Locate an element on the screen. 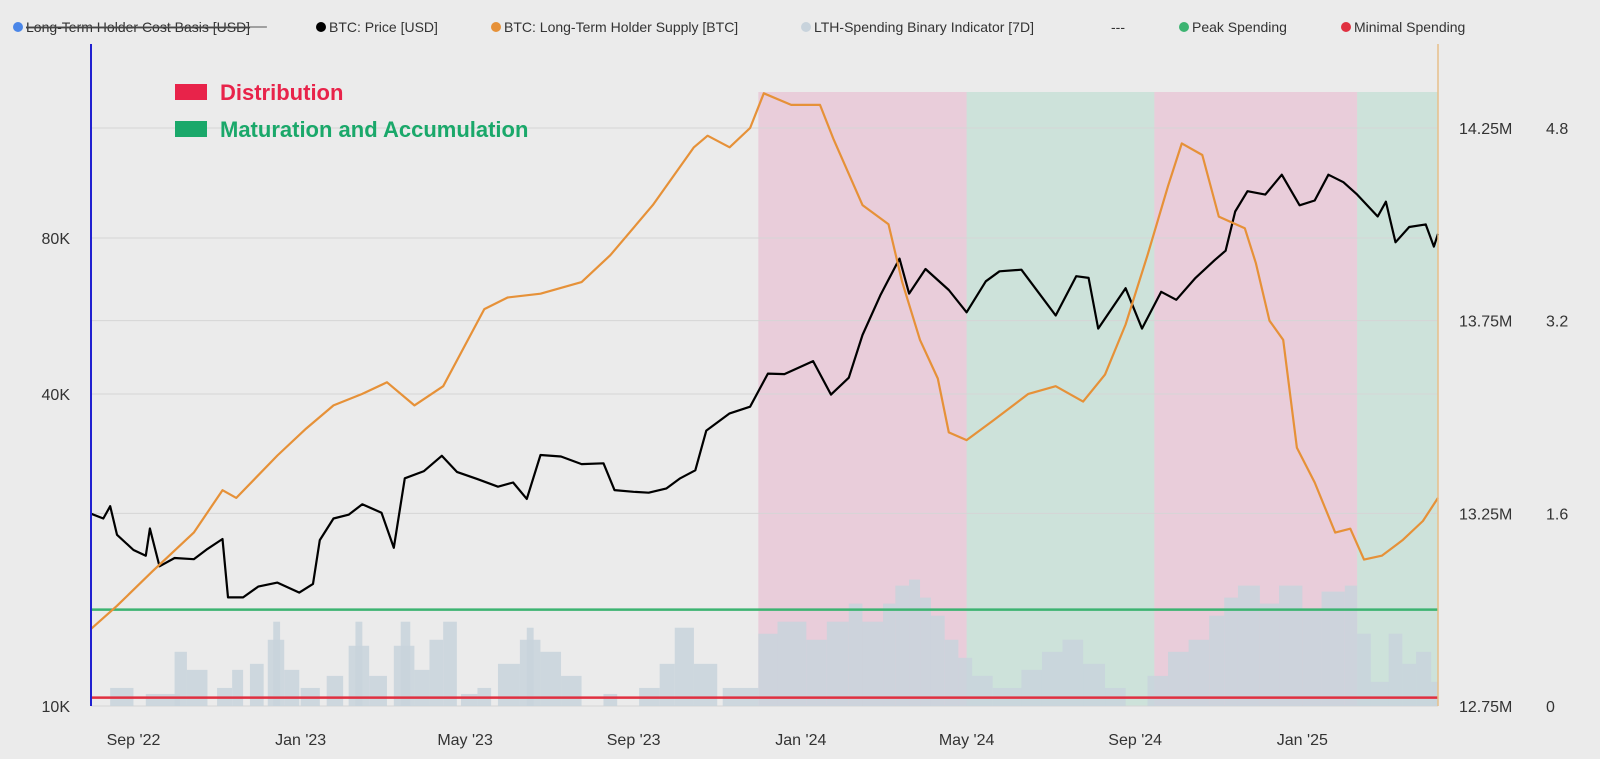 The image size is (1600, 759). y-right-supply-tick-label: 13.25M is located at coordinates (1485, 514).